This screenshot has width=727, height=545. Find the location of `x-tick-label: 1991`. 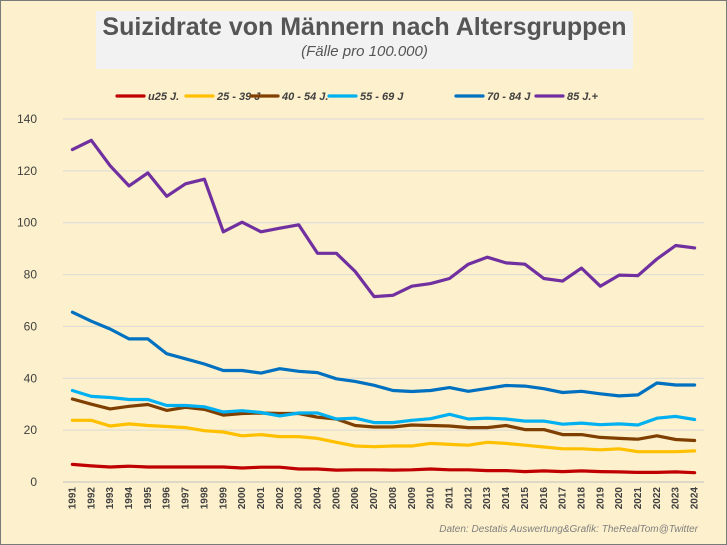

x-tick-label: 1991 is located at coordinates (72, 498).